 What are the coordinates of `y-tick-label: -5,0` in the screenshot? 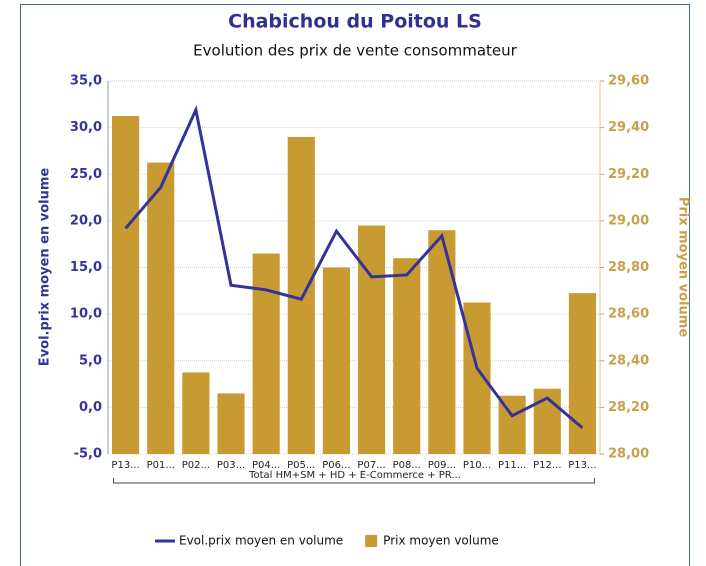 It's located at (88, 454).